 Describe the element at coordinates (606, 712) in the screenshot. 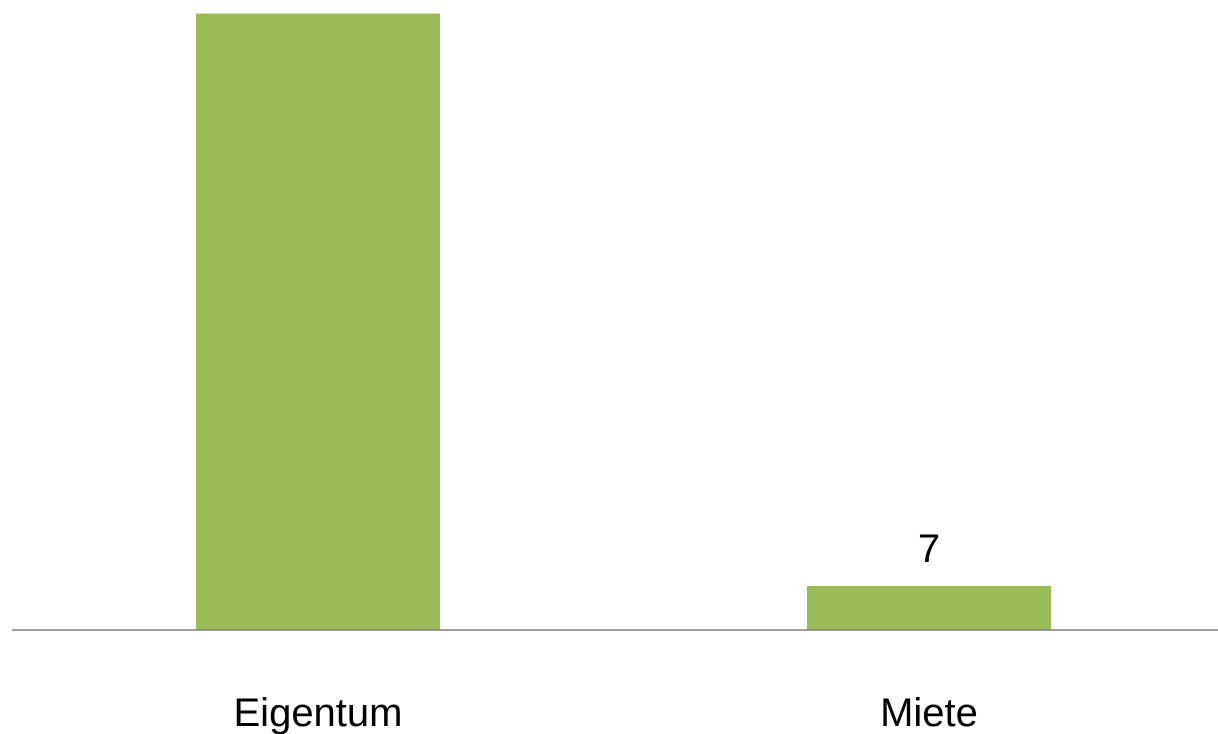

I see `category-labels-group: Eigentum Miete` at that location.